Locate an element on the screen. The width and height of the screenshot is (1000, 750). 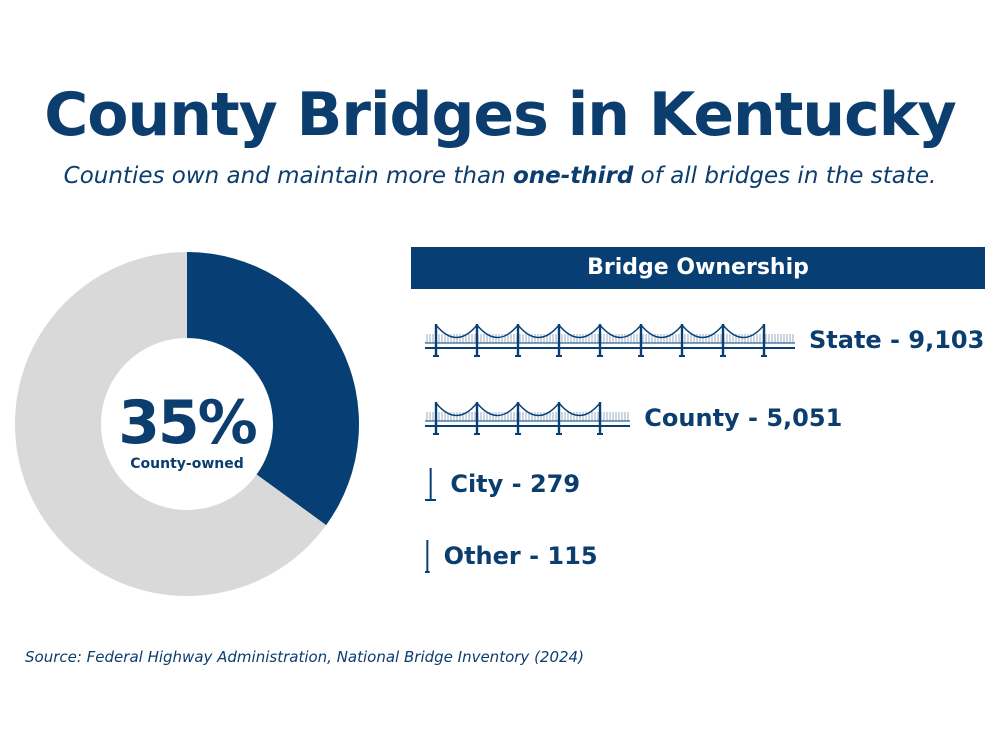
donut-center-label: County-owned is located at coordinates (187, 464).